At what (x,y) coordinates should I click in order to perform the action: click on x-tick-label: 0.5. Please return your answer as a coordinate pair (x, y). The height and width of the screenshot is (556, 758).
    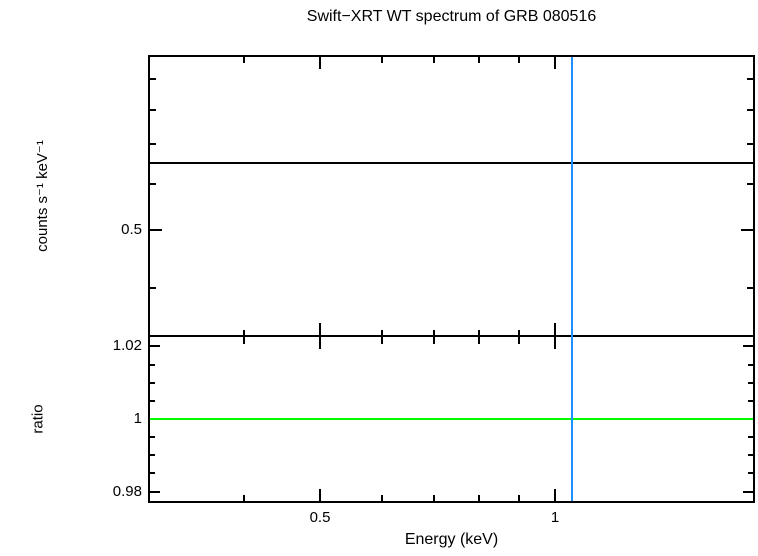
    Looking at the image, I should click on (320, 517).